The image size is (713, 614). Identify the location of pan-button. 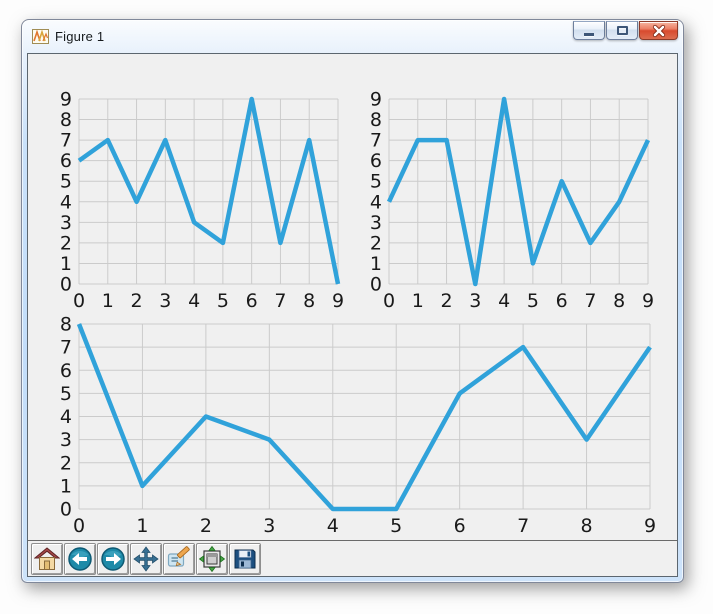
(146, 558).